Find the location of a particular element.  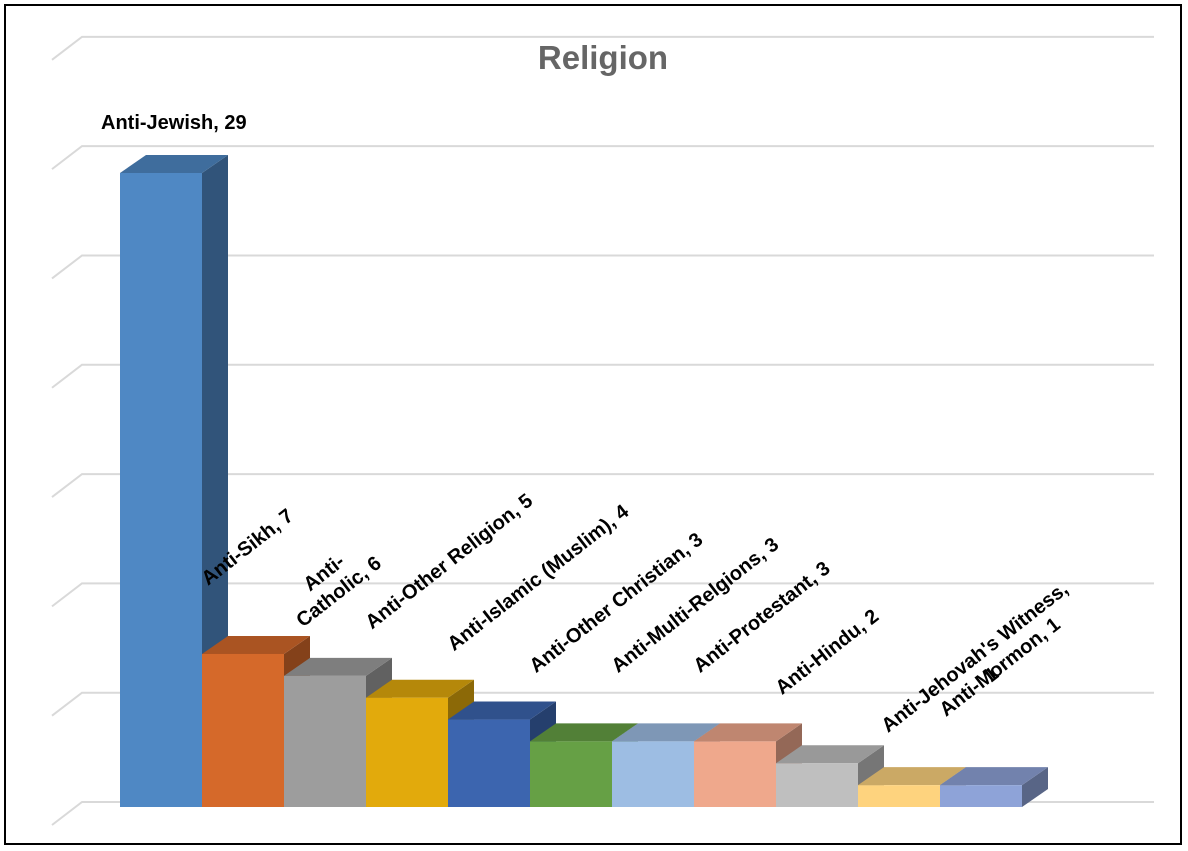

data-label: Anti-Jewish, 29 is located at coordinates (174, 123).